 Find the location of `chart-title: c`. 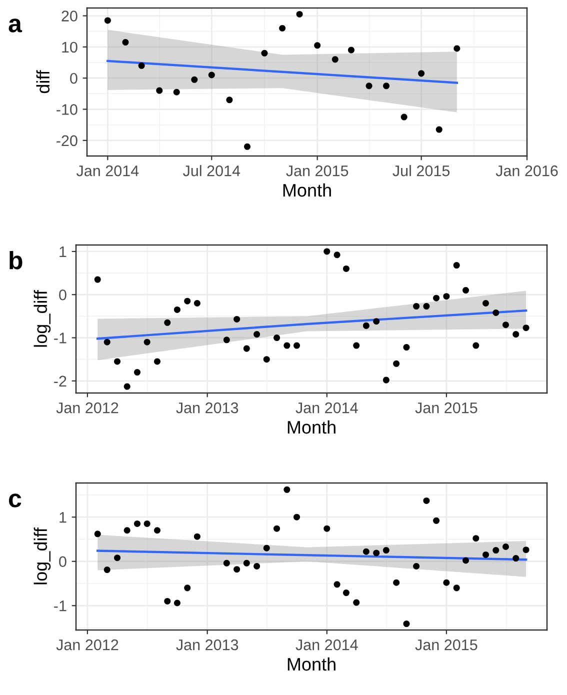

chart-title: c is located at coordinates (15, 501).